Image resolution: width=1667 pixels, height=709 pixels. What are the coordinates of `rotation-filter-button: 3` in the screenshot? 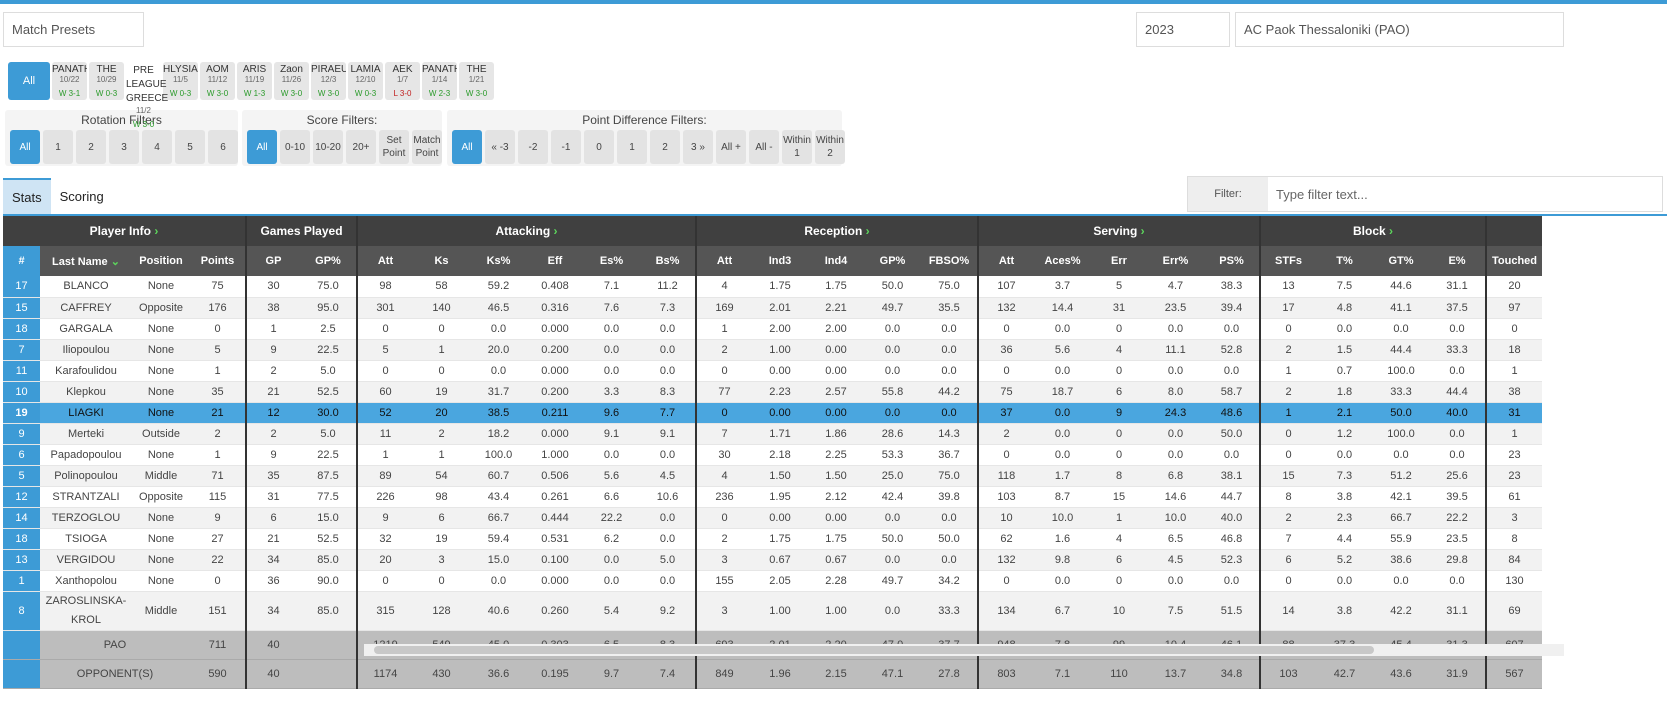 It's located at (124, 147).